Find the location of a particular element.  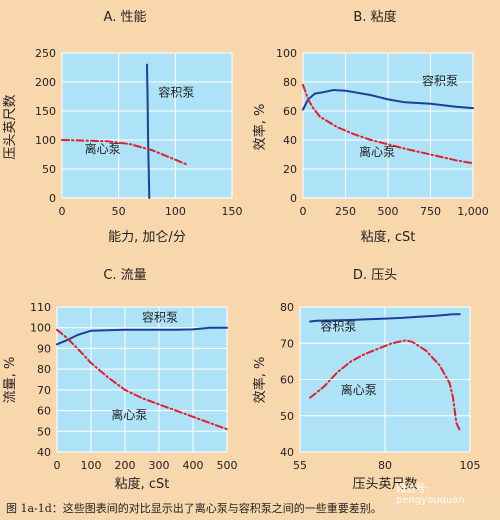

y-axis-label: 压头英尺数 is located at coordinates (10, 126).